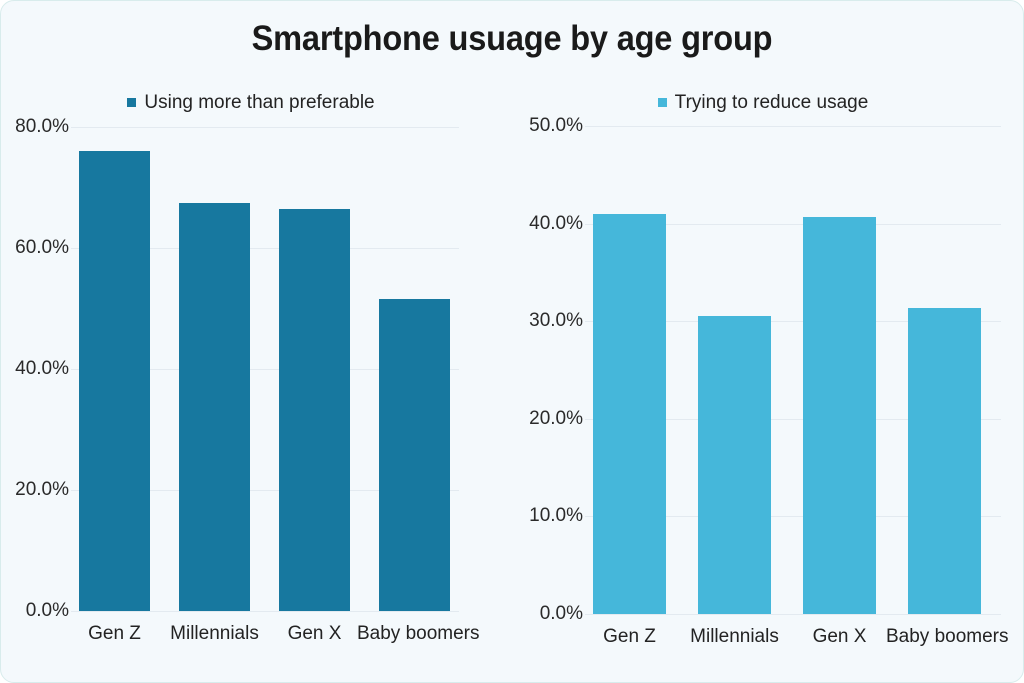  I want to click on y-axis-tick-label: 50.0%, so click(556, 125).